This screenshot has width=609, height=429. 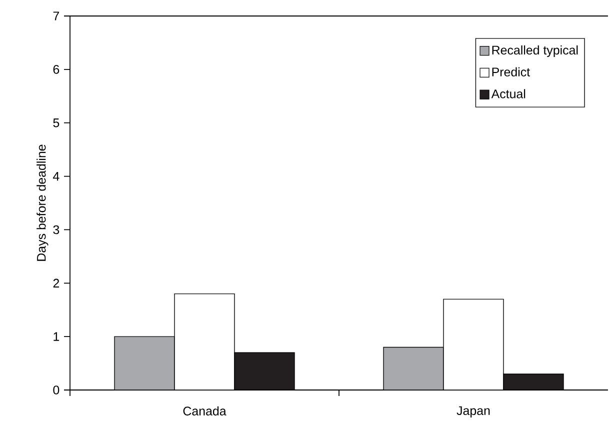 What do you see at coordinates (508, 93) in the screenshot?
I see `legend-label: Actual` at bounding box center [508, 93].